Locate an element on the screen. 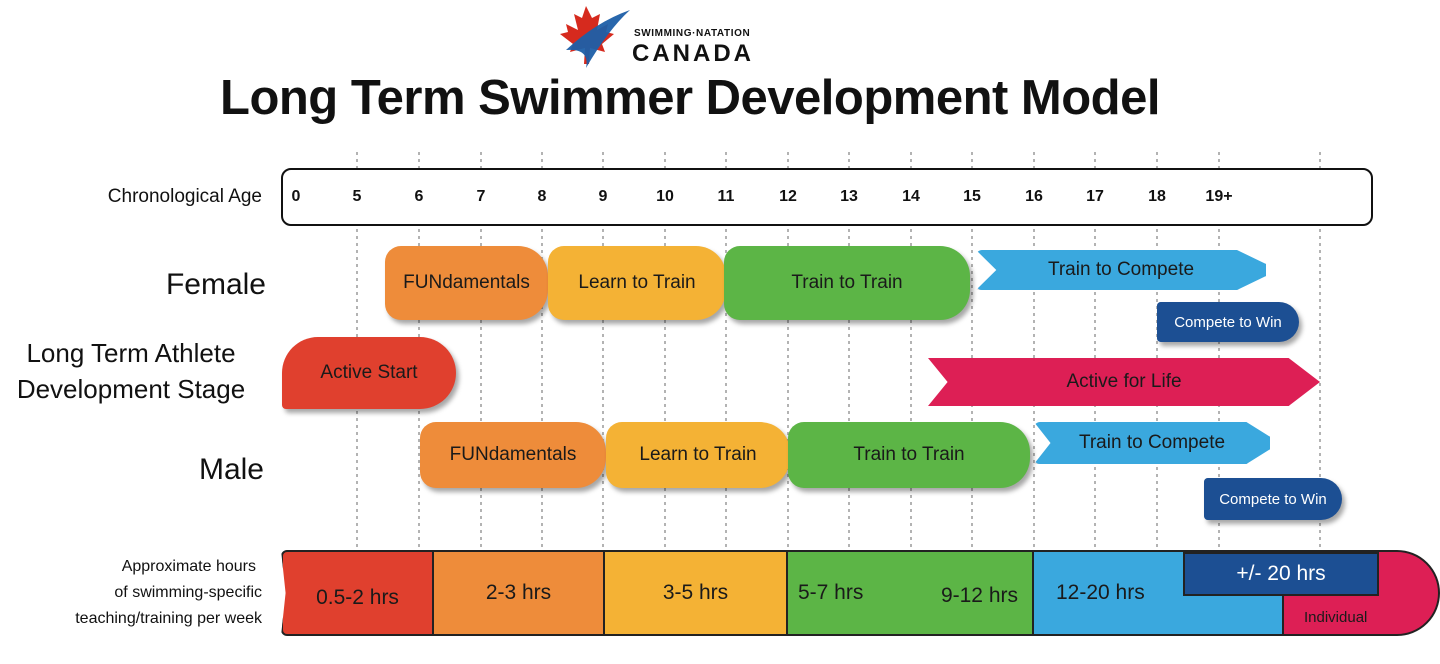 The image size is (1440, 664). active-start-stage: Active Start is located at coordinates (369, 373).